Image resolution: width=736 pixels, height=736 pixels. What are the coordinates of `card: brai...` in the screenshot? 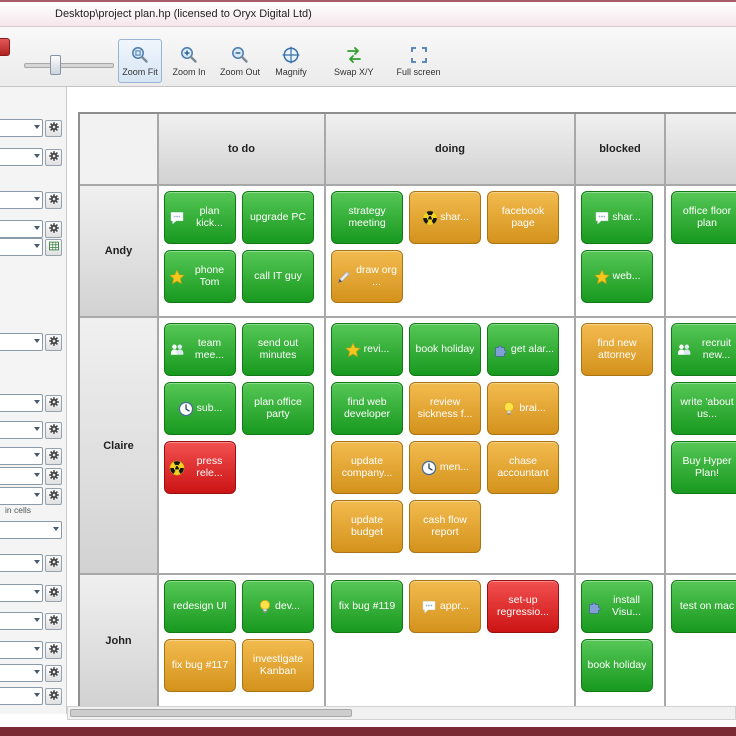 It's located at (523, 408).